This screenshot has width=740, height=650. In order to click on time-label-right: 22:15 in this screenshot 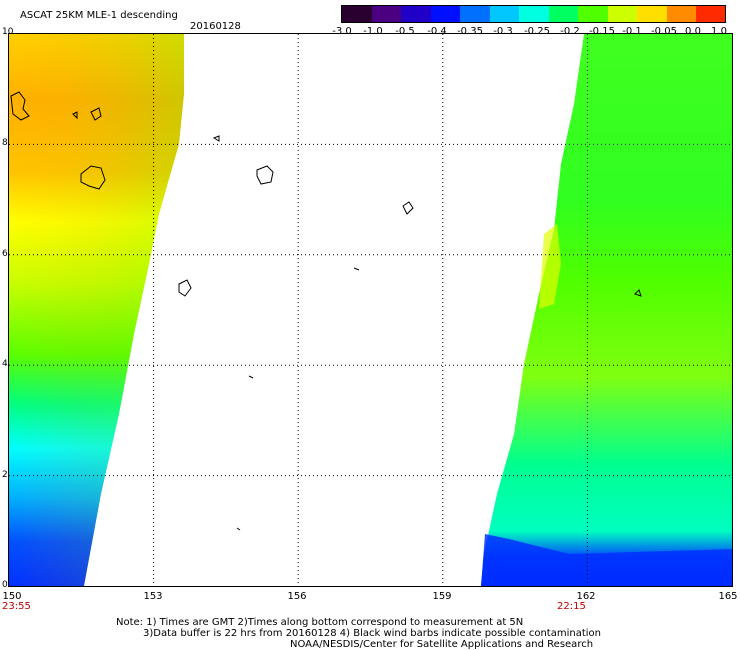, I will do `click(571, 606)`.